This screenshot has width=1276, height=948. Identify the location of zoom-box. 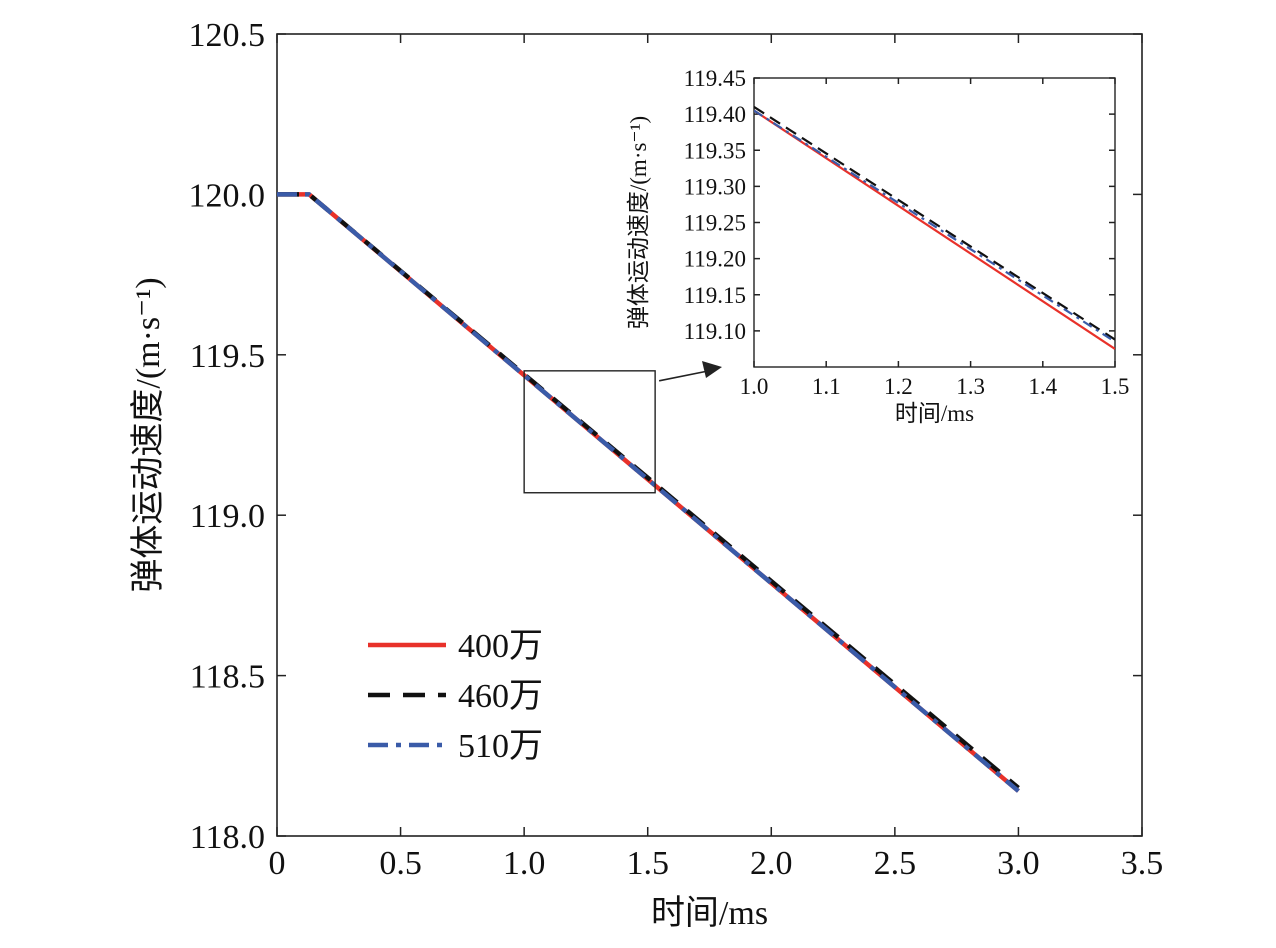
(589, 432).